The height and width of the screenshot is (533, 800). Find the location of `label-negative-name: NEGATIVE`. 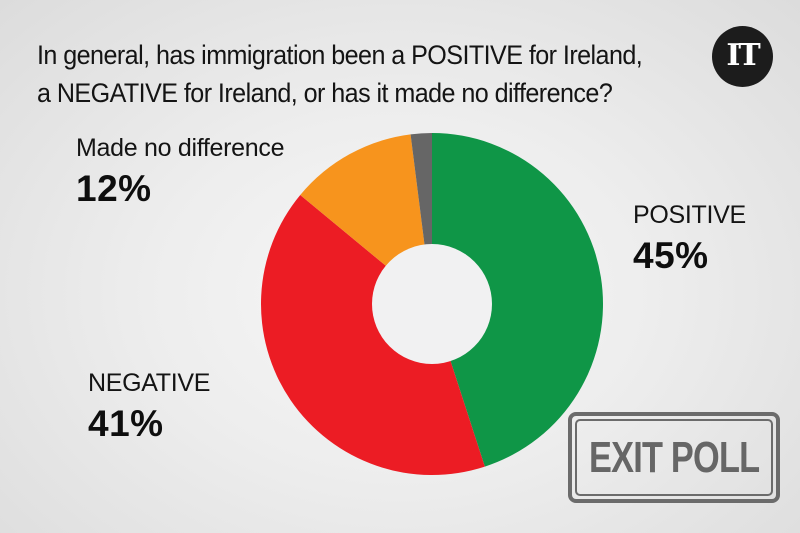

label-negative-name: NEGATIVE is located at coordinates (149, 383).